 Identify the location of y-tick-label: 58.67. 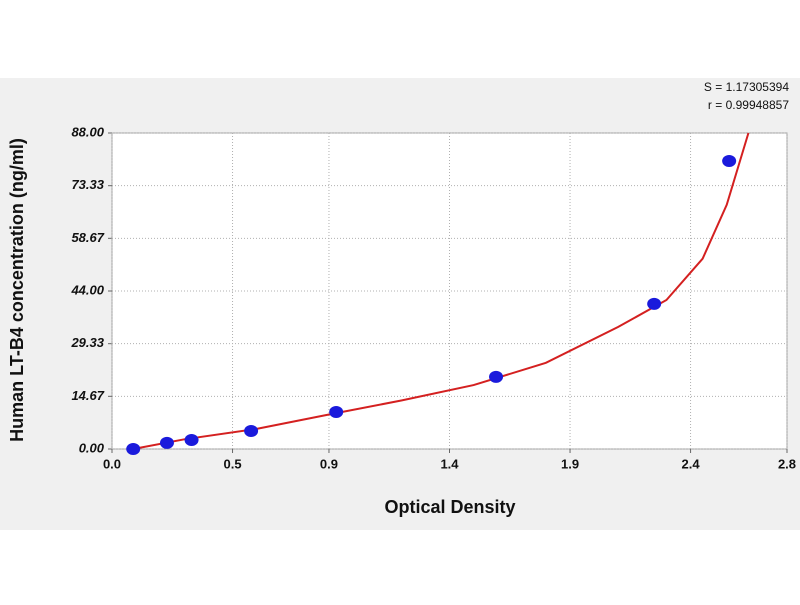
(87, 237).